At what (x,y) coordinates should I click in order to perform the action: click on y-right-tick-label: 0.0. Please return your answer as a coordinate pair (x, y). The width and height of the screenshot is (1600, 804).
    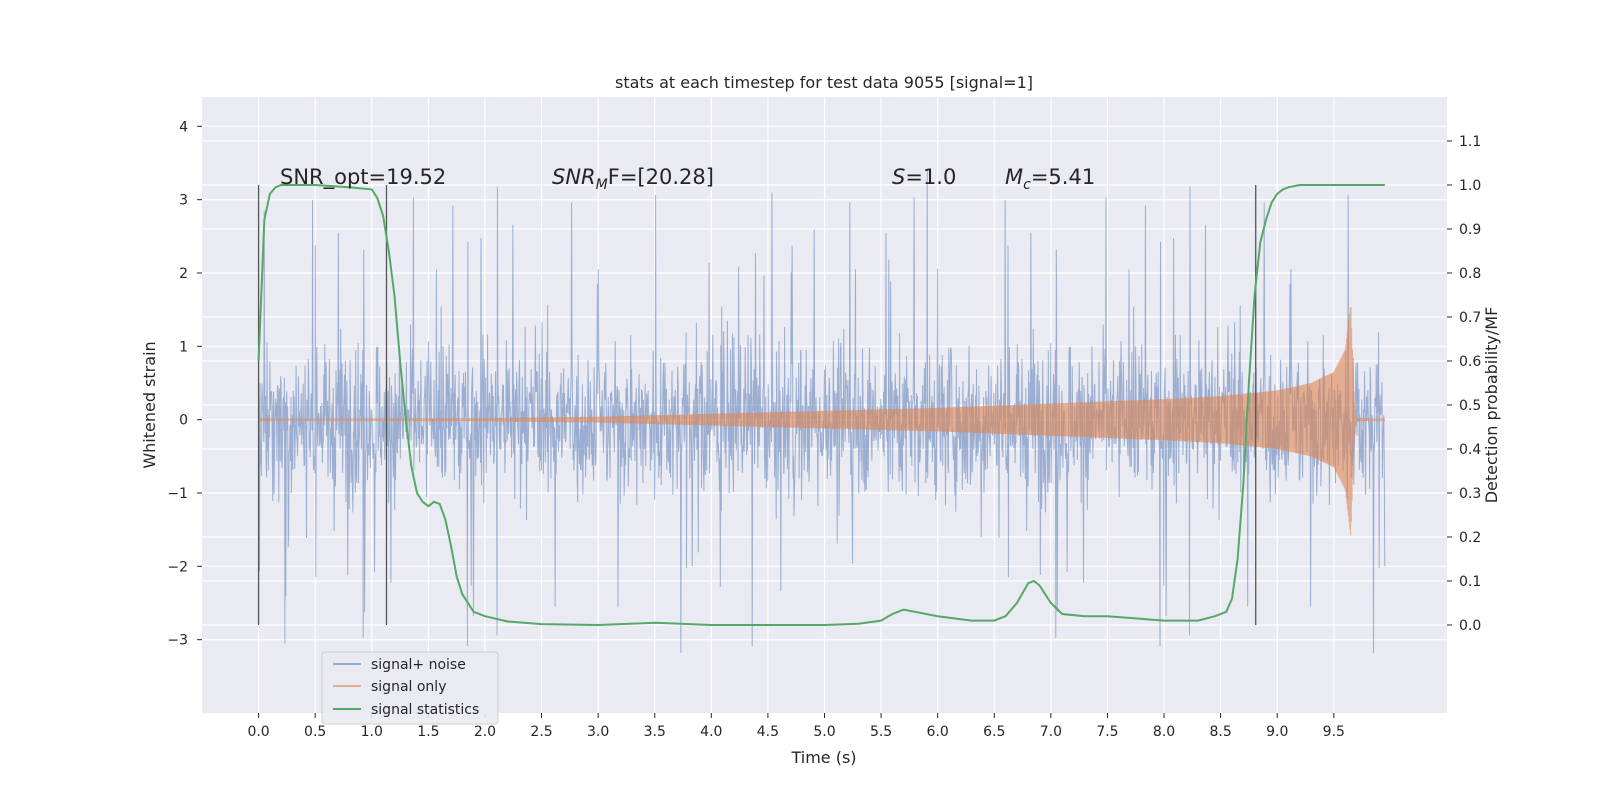
    Looking at the image, I should click on (1470, 626).